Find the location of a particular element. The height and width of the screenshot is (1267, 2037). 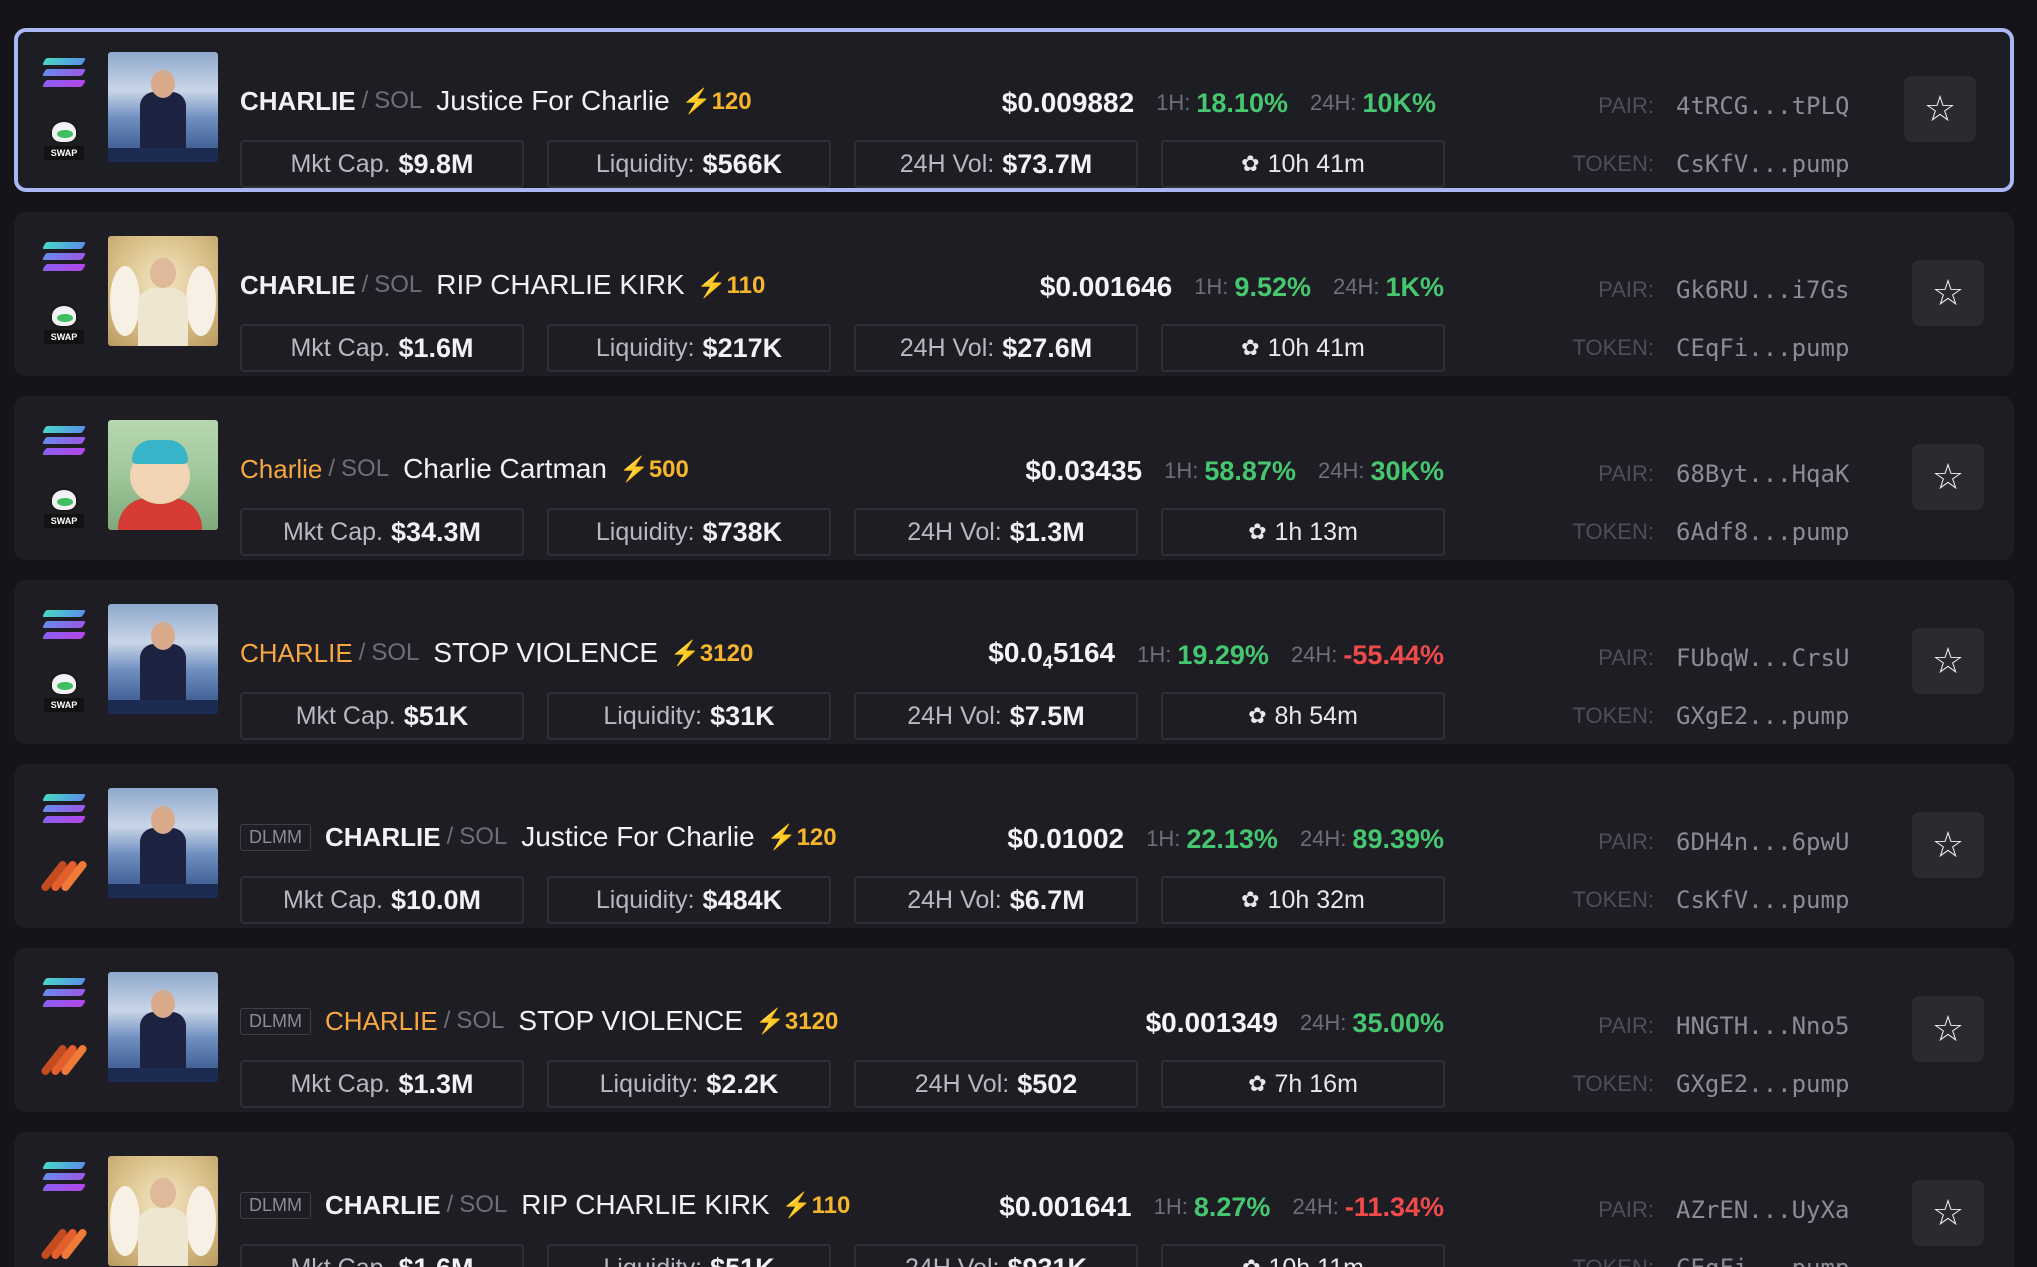

change-24h-value: 30K% is located at coordinates (1407, 470).